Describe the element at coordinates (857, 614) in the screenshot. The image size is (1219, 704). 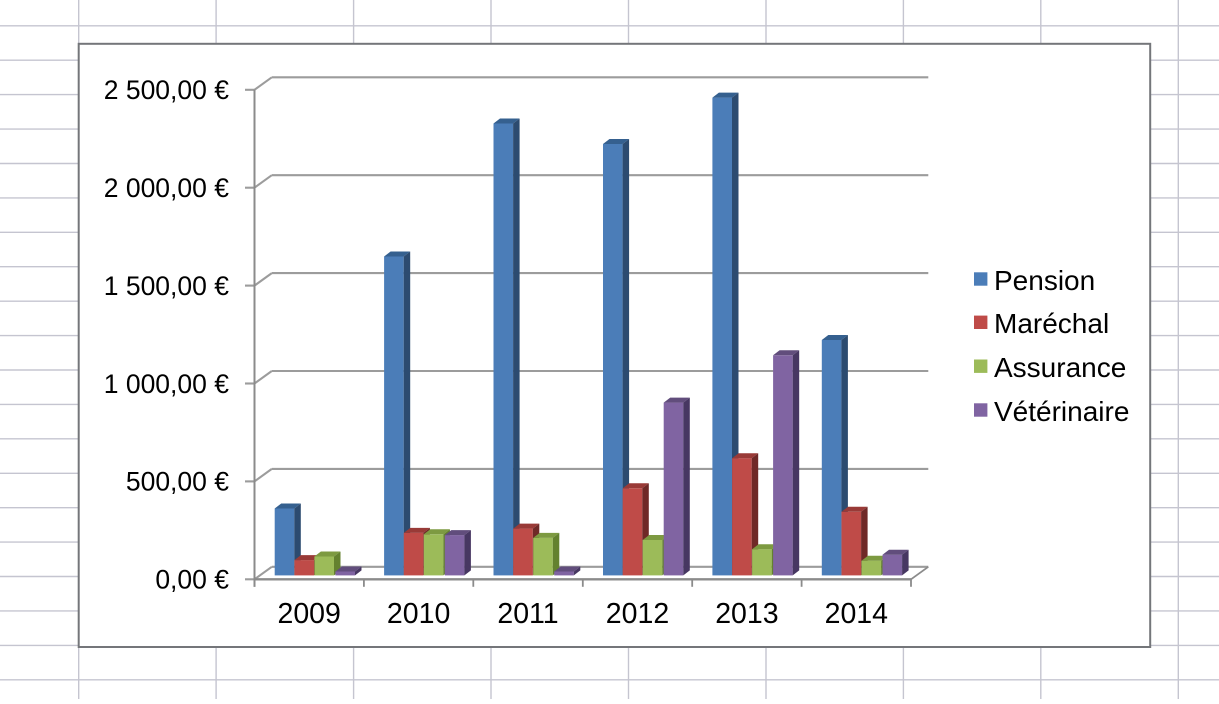
I see `svg-text: 2014` at that location.